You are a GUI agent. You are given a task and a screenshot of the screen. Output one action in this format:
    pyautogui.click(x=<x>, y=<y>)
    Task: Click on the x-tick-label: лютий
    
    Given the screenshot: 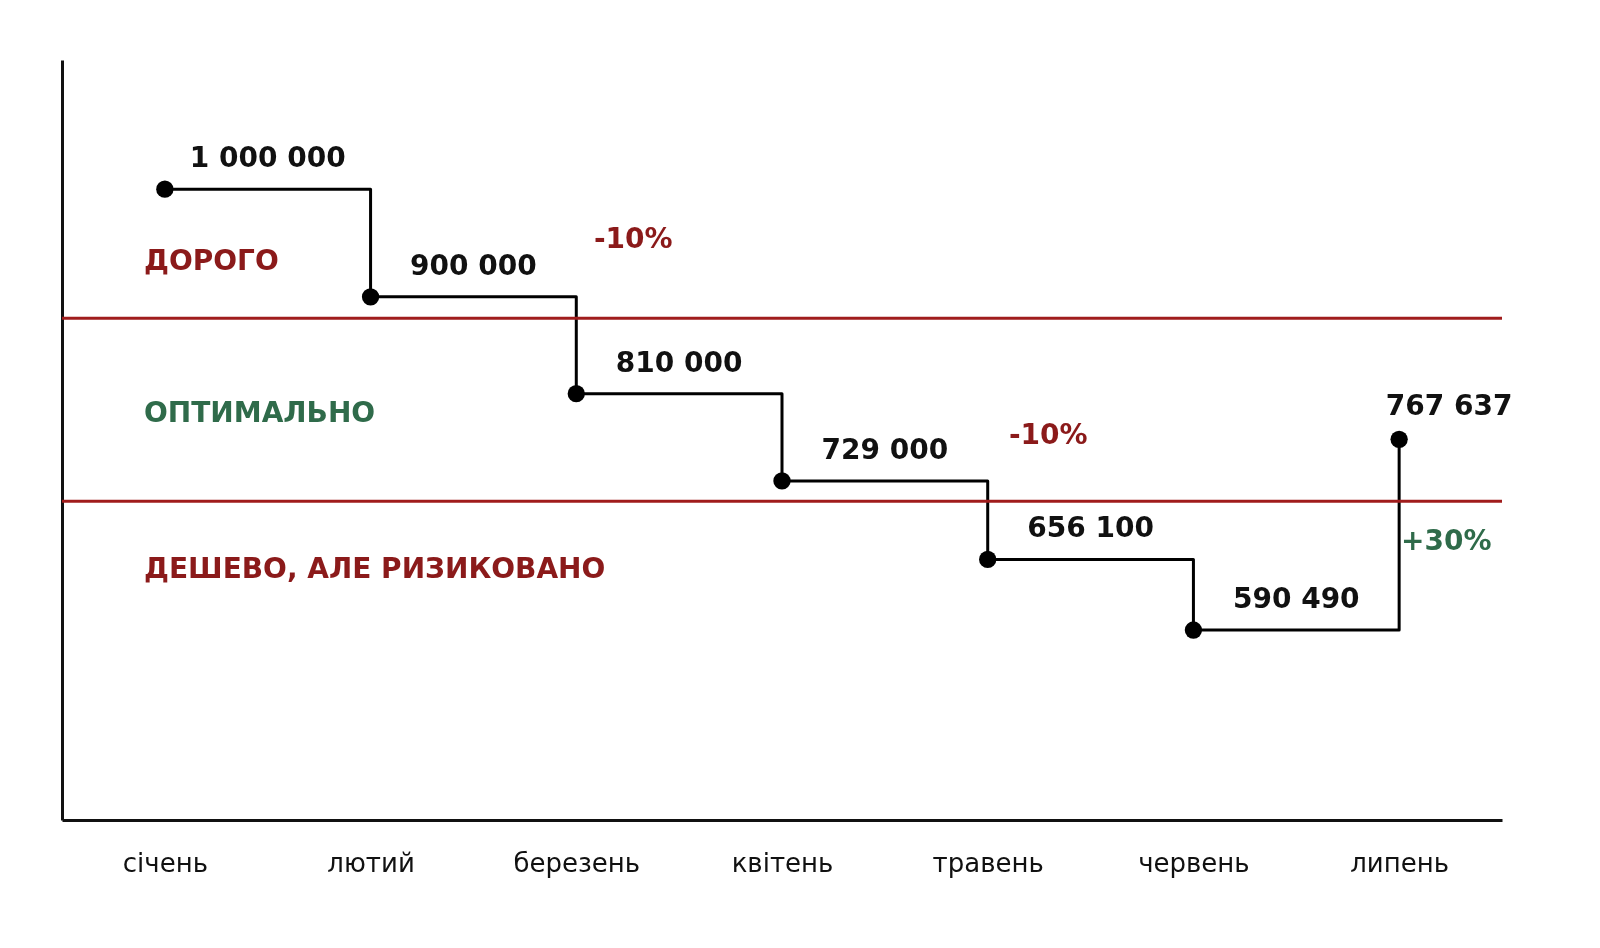 What is the action you would take?
    pyautogui.click(x=371, y=862)
    